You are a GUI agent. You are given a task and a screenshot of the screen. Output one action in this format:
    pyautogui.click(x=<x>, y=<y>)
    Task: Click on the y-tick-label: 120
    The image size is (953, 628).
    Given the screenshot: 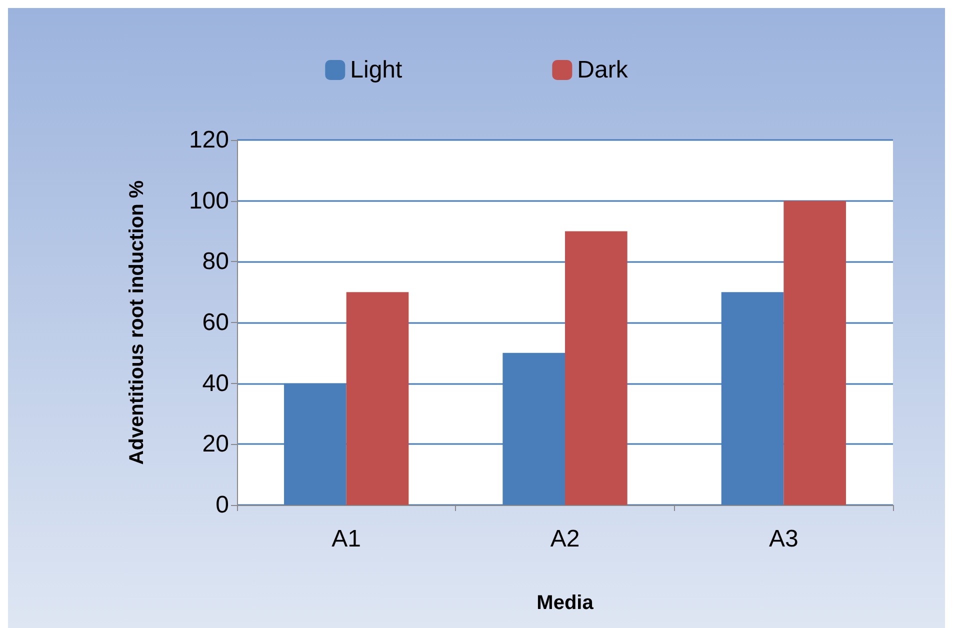 What is the action you would take?
    pyautogui.click(x=208, y=140)
    